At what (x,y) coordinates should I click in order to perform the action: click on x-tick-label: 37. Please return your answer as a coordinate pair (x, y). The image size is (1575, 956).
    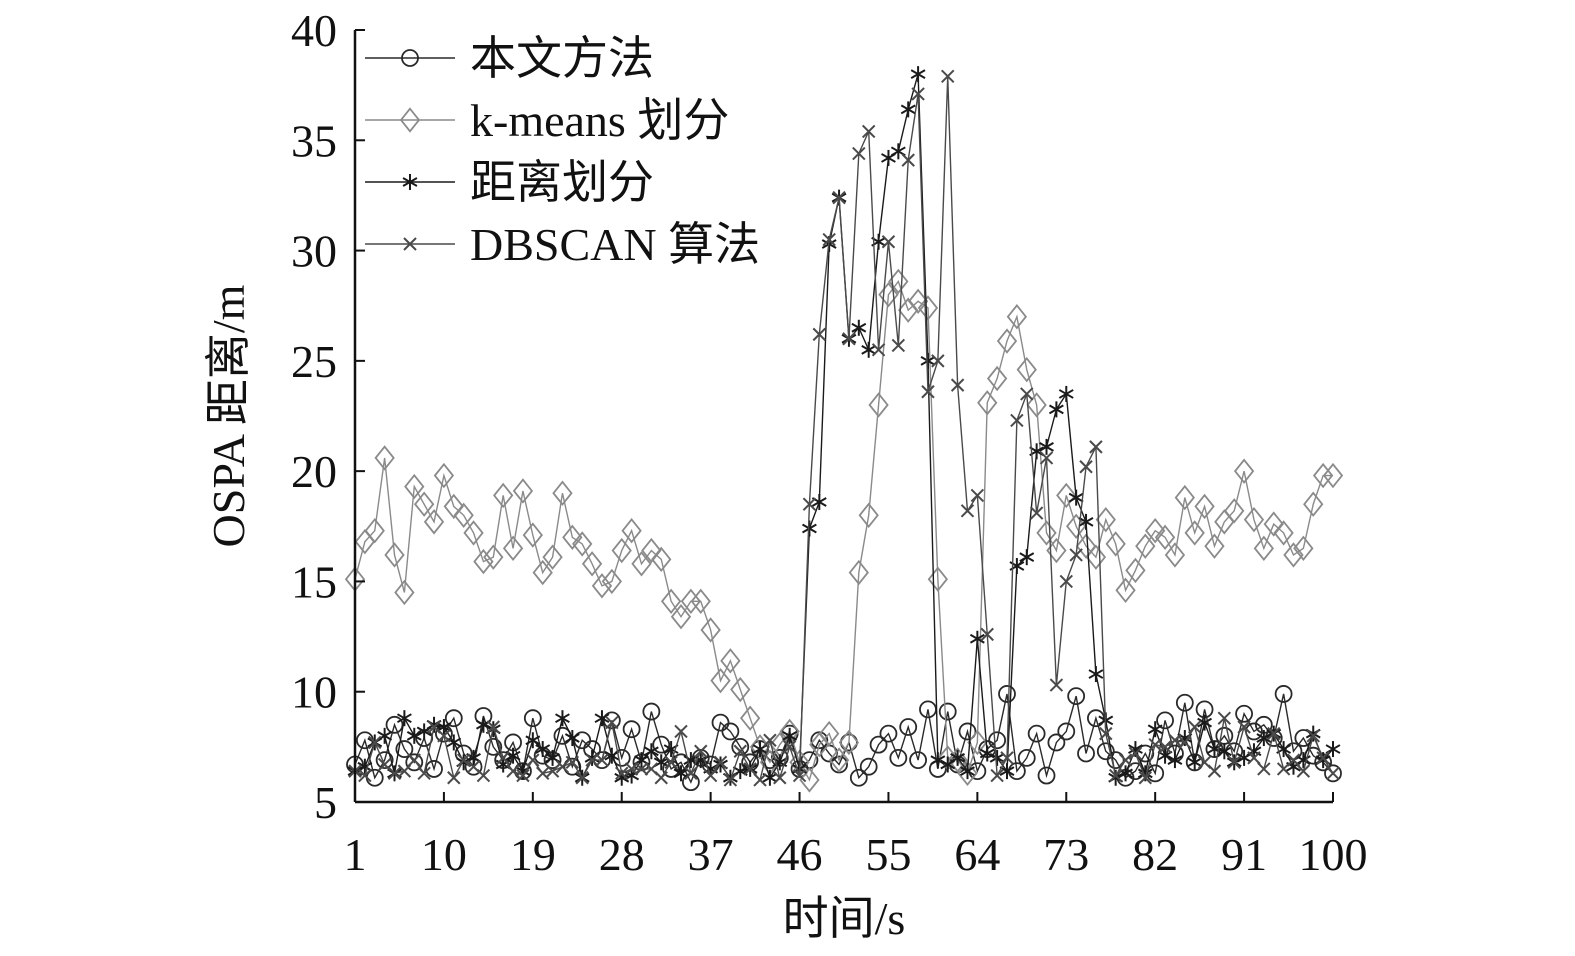
    Looking at the image, I should click on (711, 854).